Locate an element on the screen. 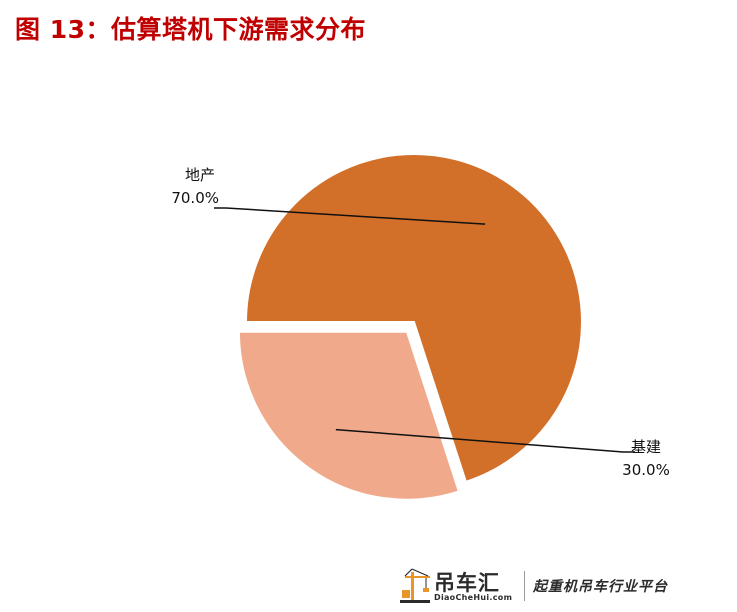 The height and width of the screenshot is (612, 737). watermark-url: DiaoCheHui.com is located at coordinates (473, 597).